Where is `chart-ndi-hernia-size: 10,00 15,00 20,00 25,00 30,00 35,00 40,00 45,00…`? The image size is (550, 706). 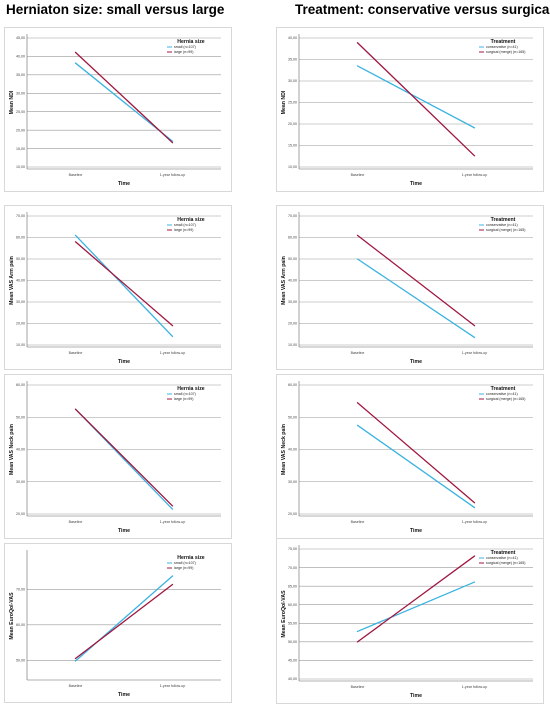 chart-ndi-hernia-size: 10,00 15,00 20,00 25,00 30,00 35,00 40,00 45,00… is located at coordinates (118, 109).